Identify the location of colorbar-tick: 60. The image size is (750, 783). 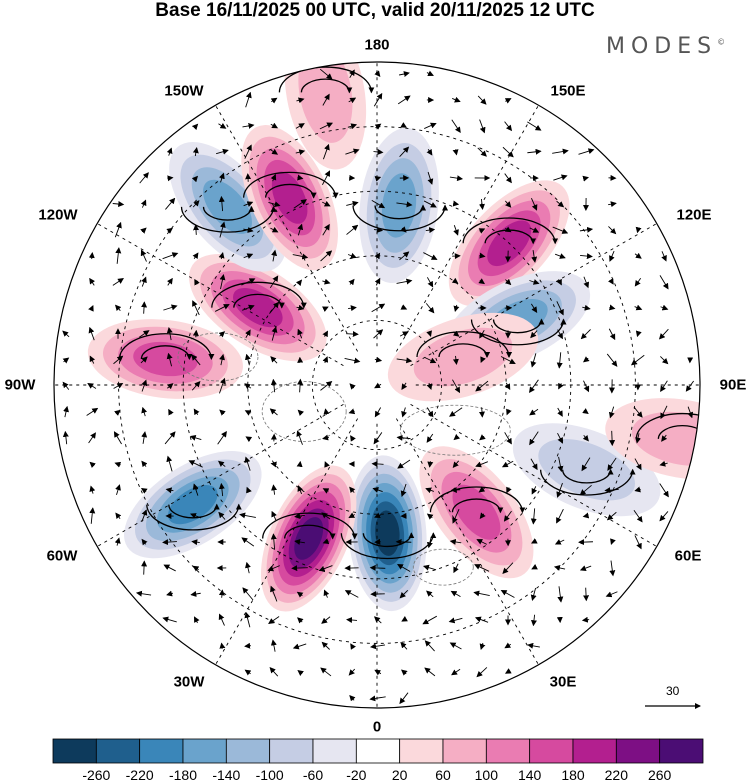
(443, 775).